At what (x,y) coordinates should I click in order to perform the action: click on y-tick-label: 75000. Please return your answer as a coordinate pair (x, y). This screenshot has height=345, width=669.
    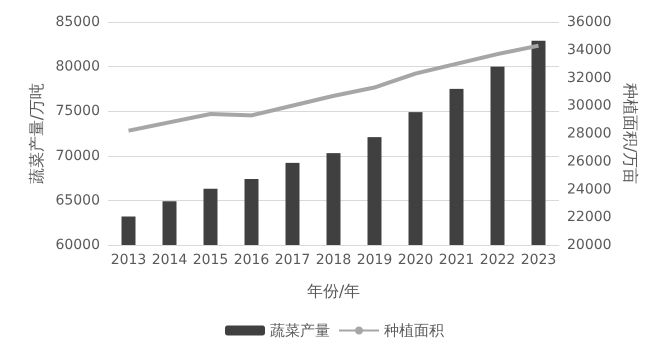
    Looking at the image, I should click on (77, 111).